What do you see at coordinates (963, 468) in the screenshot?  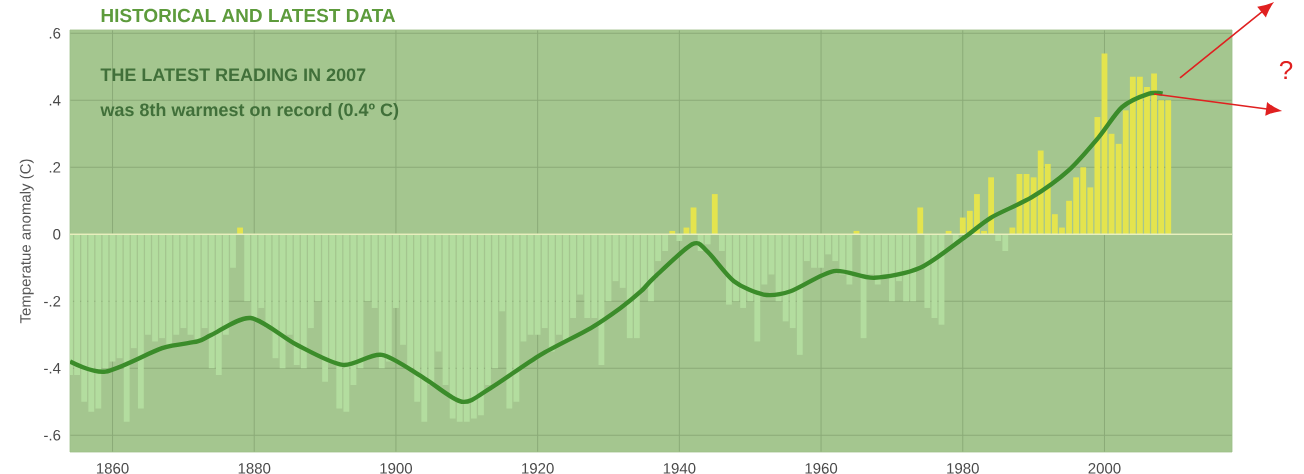 I see `x-tick-label: 1980` at bounding box center [963, 468].